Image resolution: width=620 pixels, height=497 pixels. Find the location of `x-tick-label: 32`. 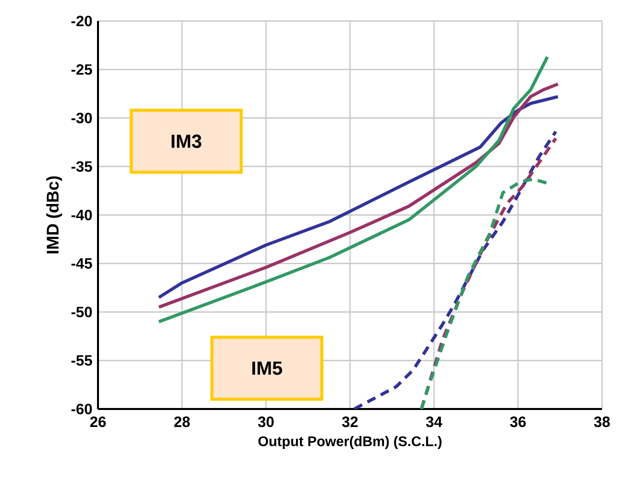

x-tick-label: 32 is located at coordinates (350, 422).